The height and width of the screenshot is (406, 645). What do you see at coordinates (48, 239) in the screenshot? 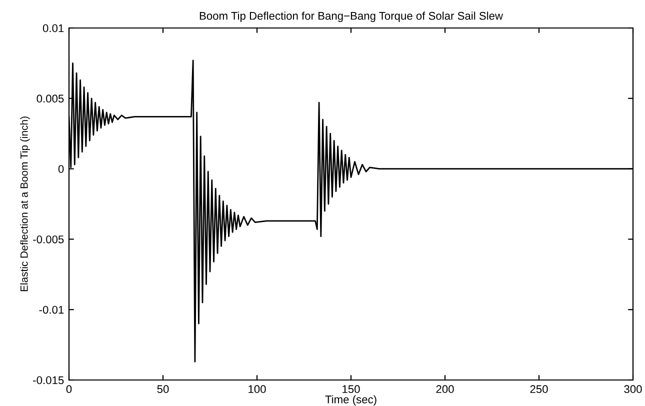
I see `y-tick-label: -0.005` at bounding box center [48, 239].